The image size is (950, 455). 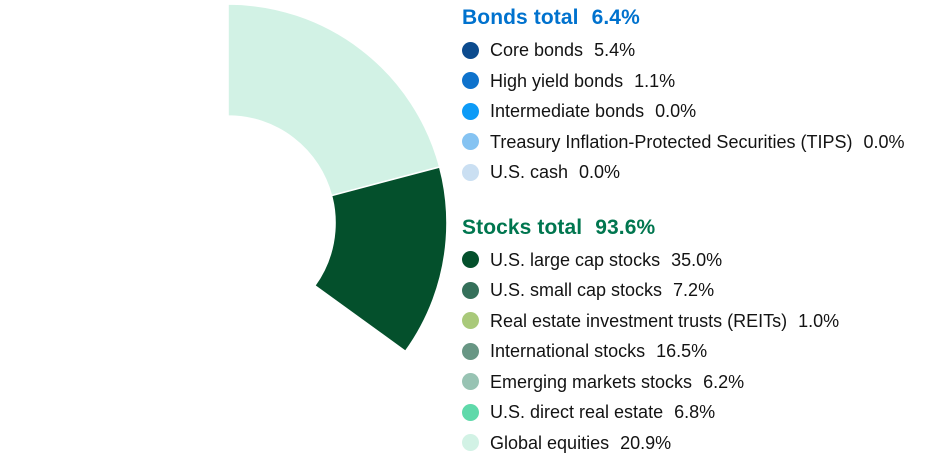 What do you see at coordinates (577, 412) in the screenshot?
I see `legend-item-label: U.S. direct real estate` at bounding box center [577, 412].